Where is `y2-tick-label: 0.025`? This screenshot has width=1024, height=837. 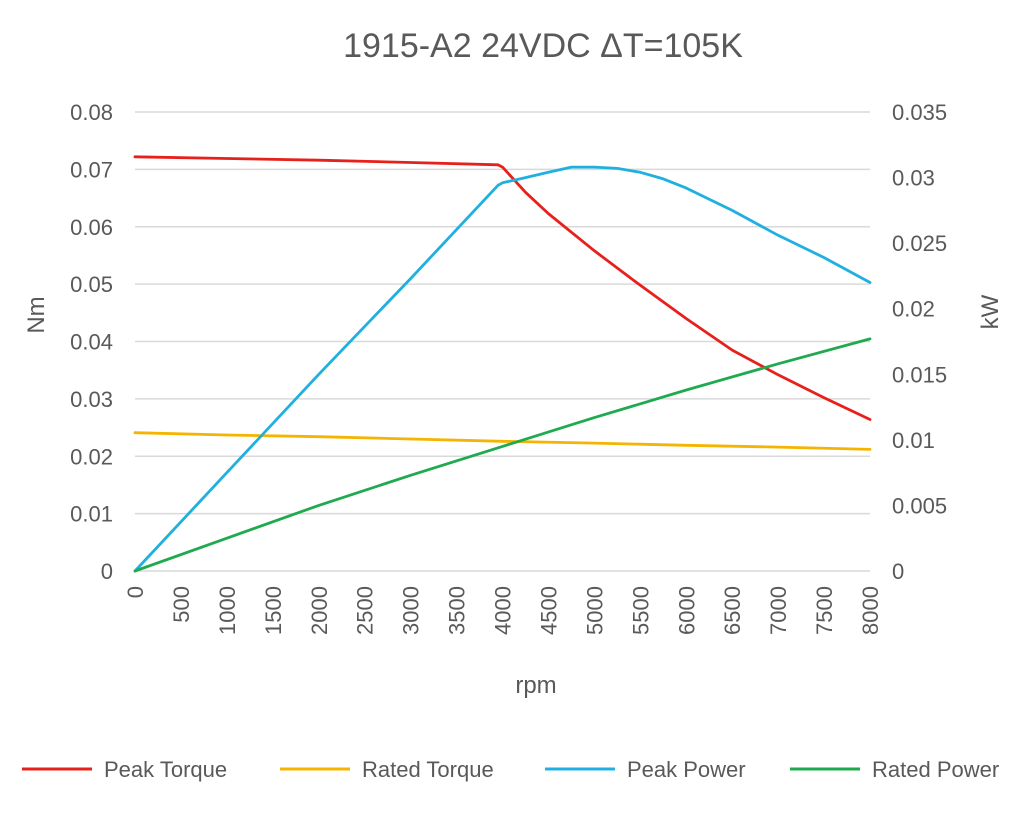
y2-tick-label: 0.025 is located at coordinates (919, 243).